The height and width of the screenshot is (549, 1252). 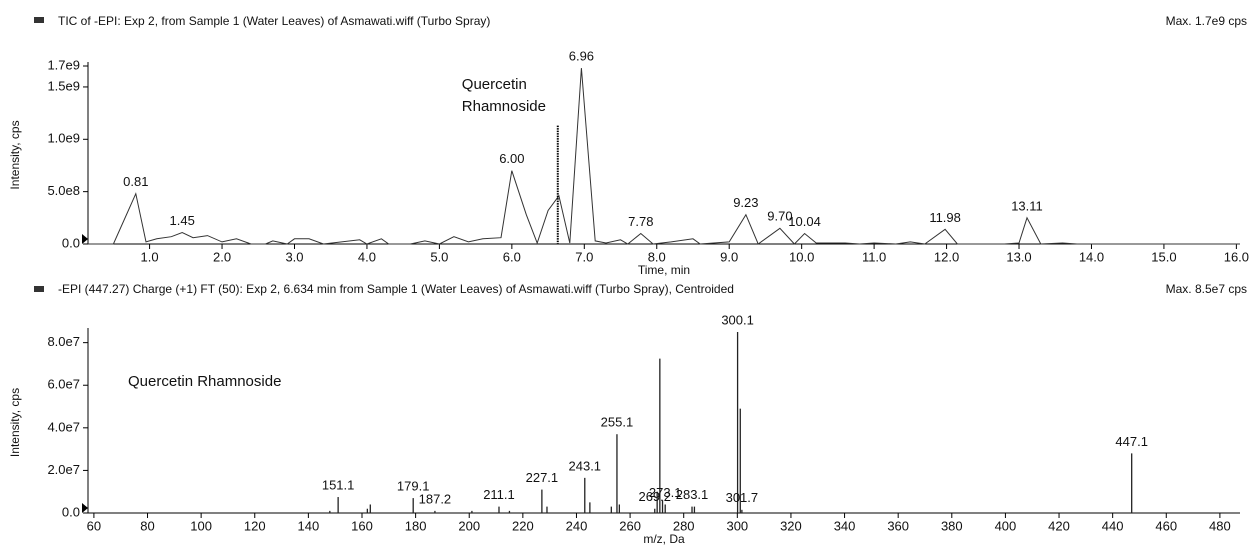 What do you see at coordinates (511, 158) in the screenshot?
I see `peak-label: 6.00` at bounding box center [511, 158].